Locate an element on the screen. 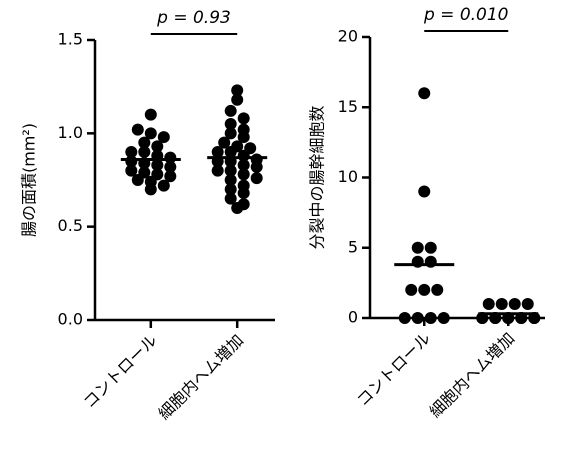  y-tick-label: 0.0 is located at coordinates (70, 319).